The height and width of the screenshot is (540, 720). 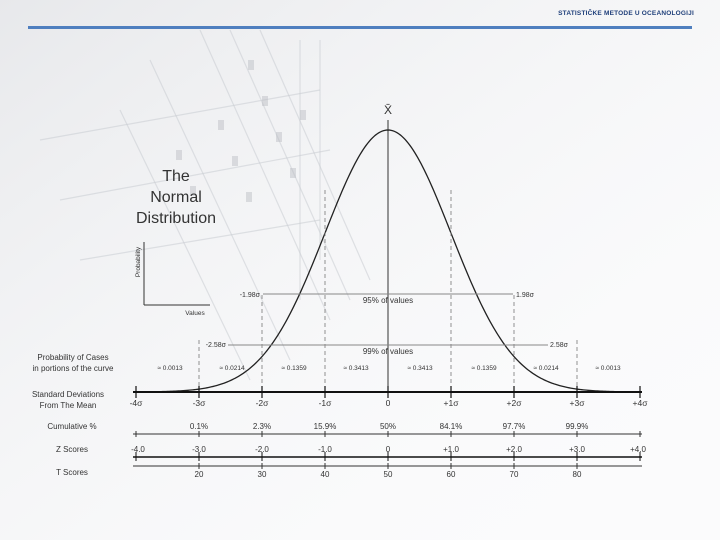 I want to click on cumulative-label-7: 99.9%, so click(x=577, y=426).